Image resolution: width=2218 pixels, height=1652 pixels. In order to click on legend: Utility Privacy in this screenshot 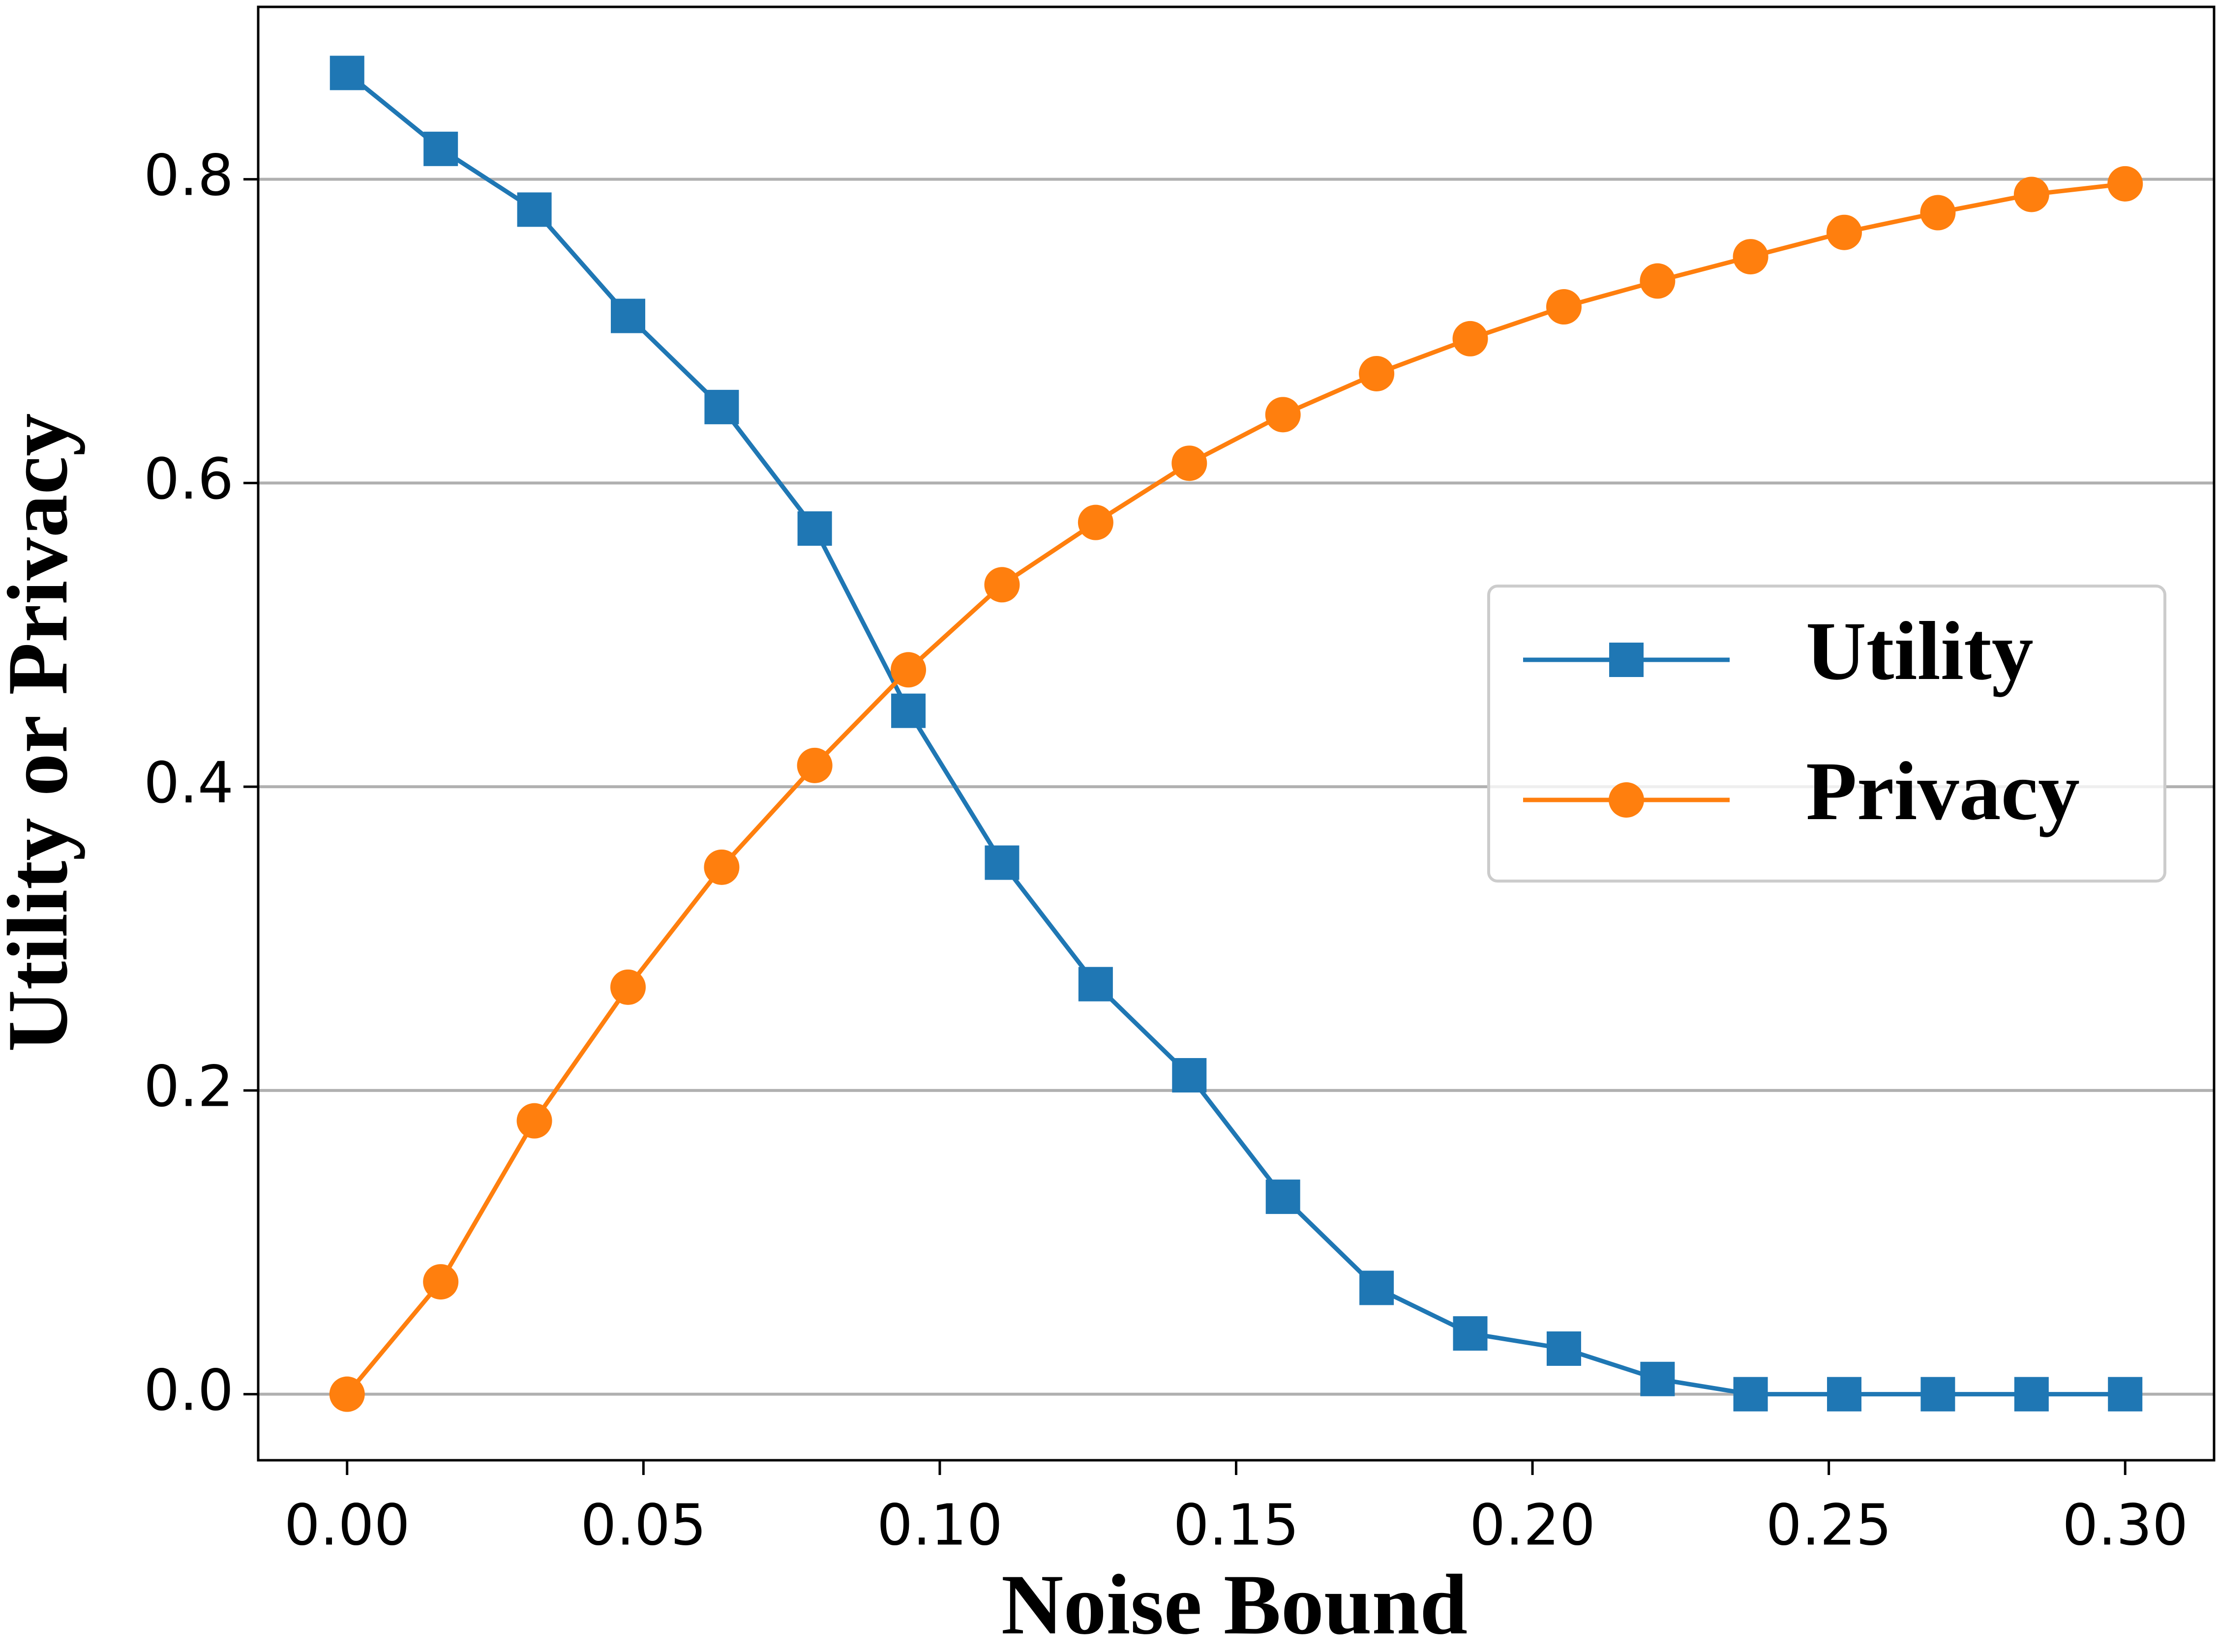, I will do `click(1826, 734)`.